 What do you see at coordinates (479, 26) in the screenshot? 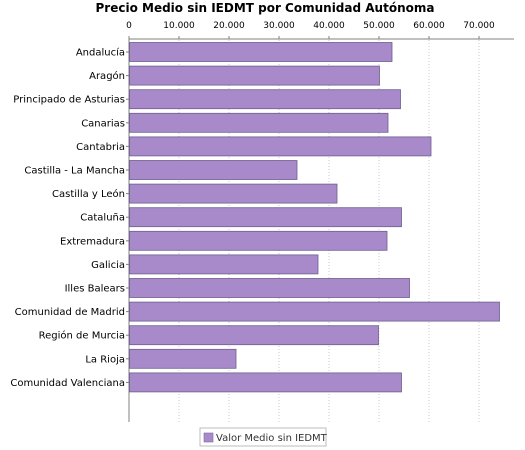
I see `x-tick-label: 70.000` at bounding box center [479, 26].